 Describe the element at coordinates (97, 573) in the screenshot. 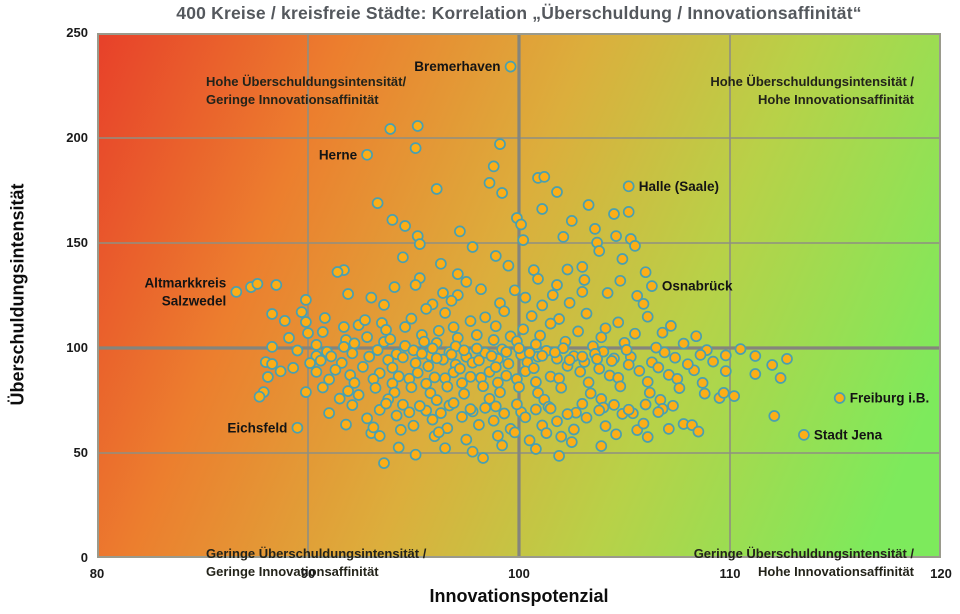

I see `x-tick-label: 80` at that location.